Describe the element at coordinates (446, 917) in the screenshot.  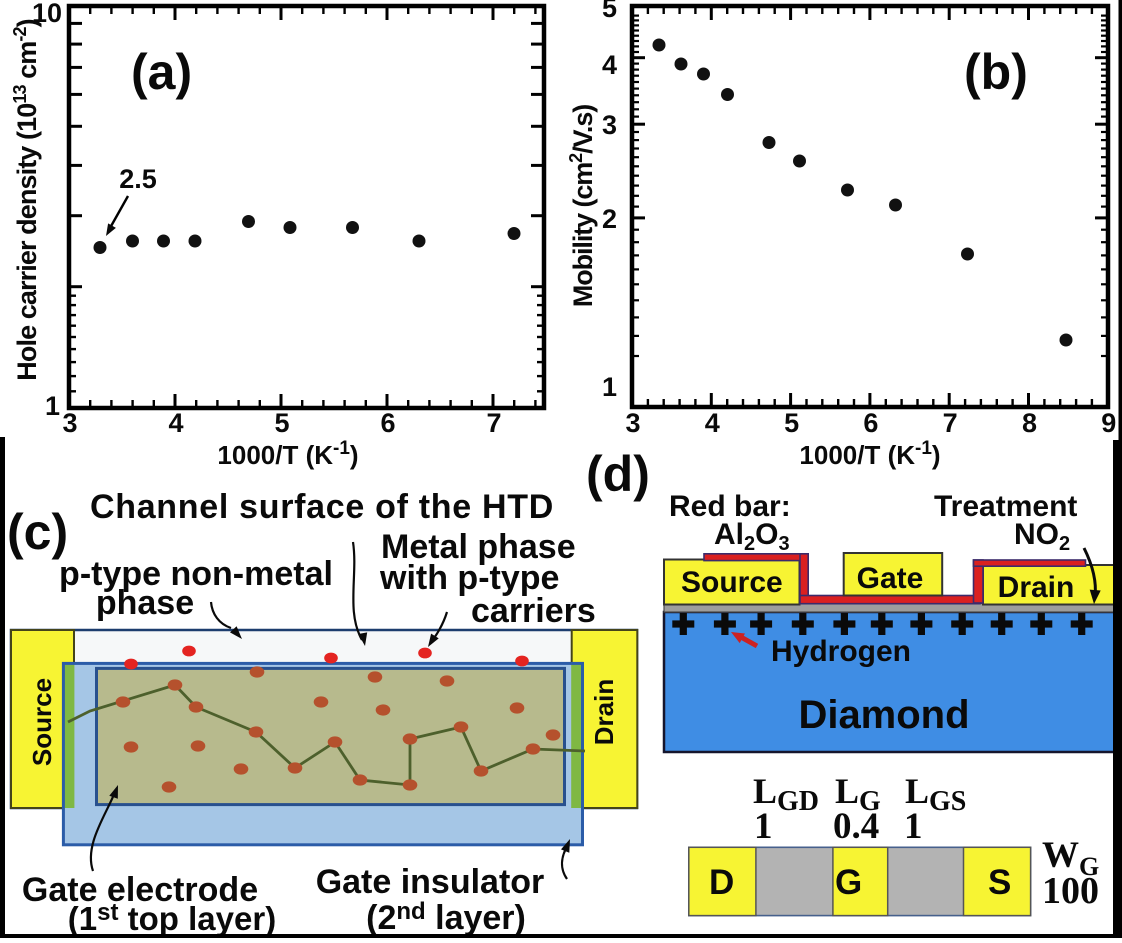
I see `svg-text: (2nd layer)` at that location.